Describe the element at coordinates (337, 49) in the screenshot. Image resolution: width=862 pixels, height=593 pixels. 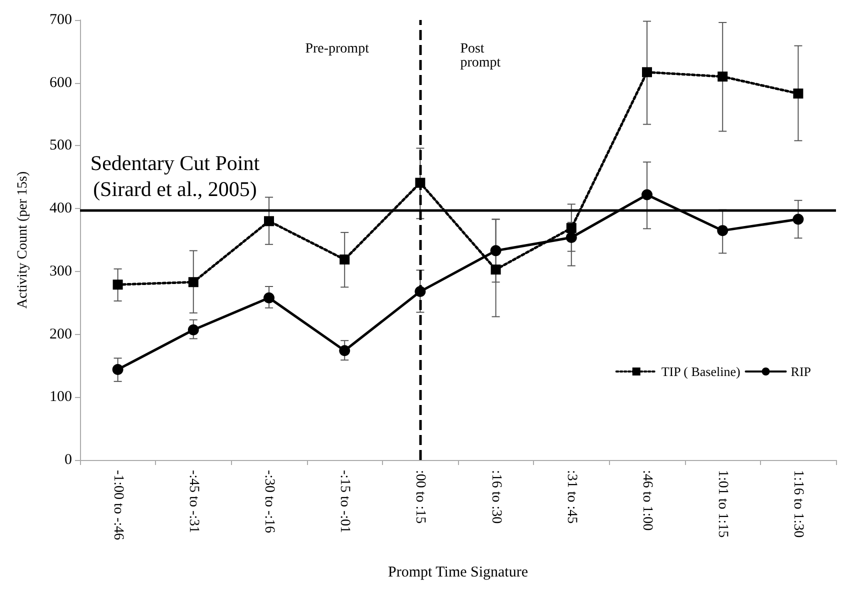
I see `annotation: Pre-prompt` at that location.